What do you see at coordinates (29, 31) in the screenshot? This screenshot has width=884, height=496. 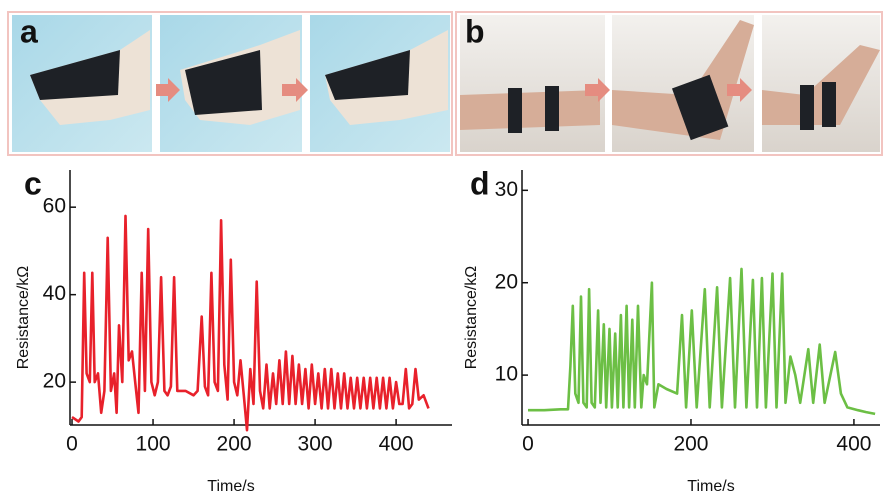 I see `panel-label: a` at bounding box center [29, 31].